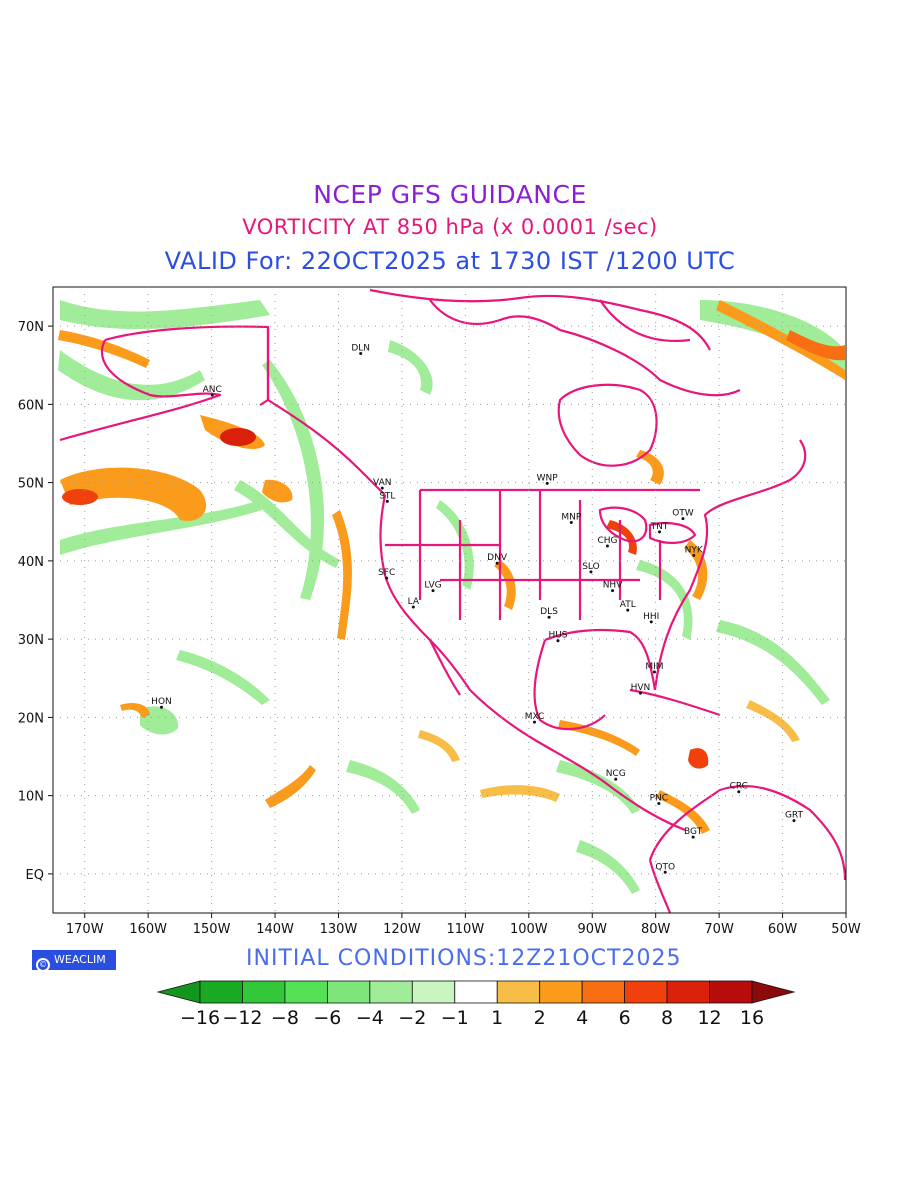  I want to click on colorbar-label: 6, so click(625, 1018).